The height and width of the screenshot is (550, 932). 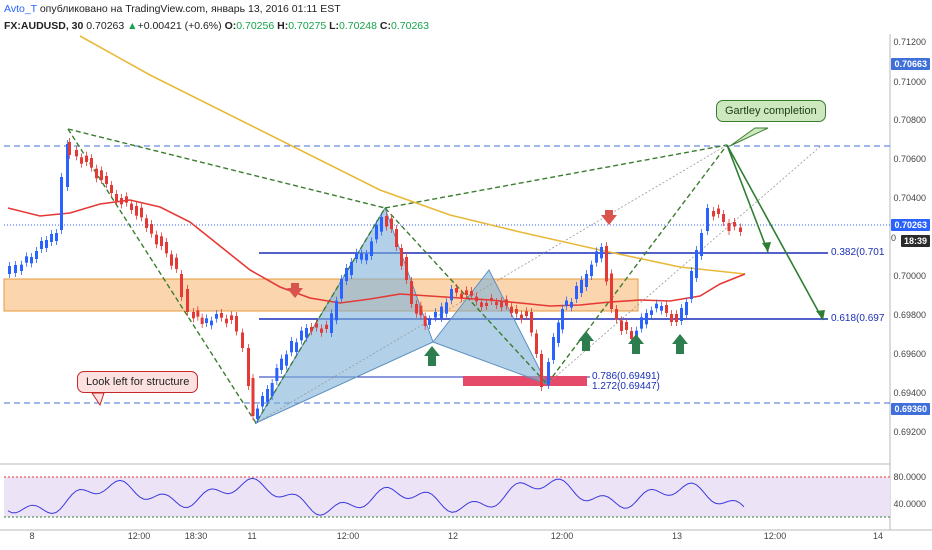 What do you see at coordinates (858, 318) in the screenshot?
I see `fib-618-label: 0.618(0.697` at bounding box center [858, 318].